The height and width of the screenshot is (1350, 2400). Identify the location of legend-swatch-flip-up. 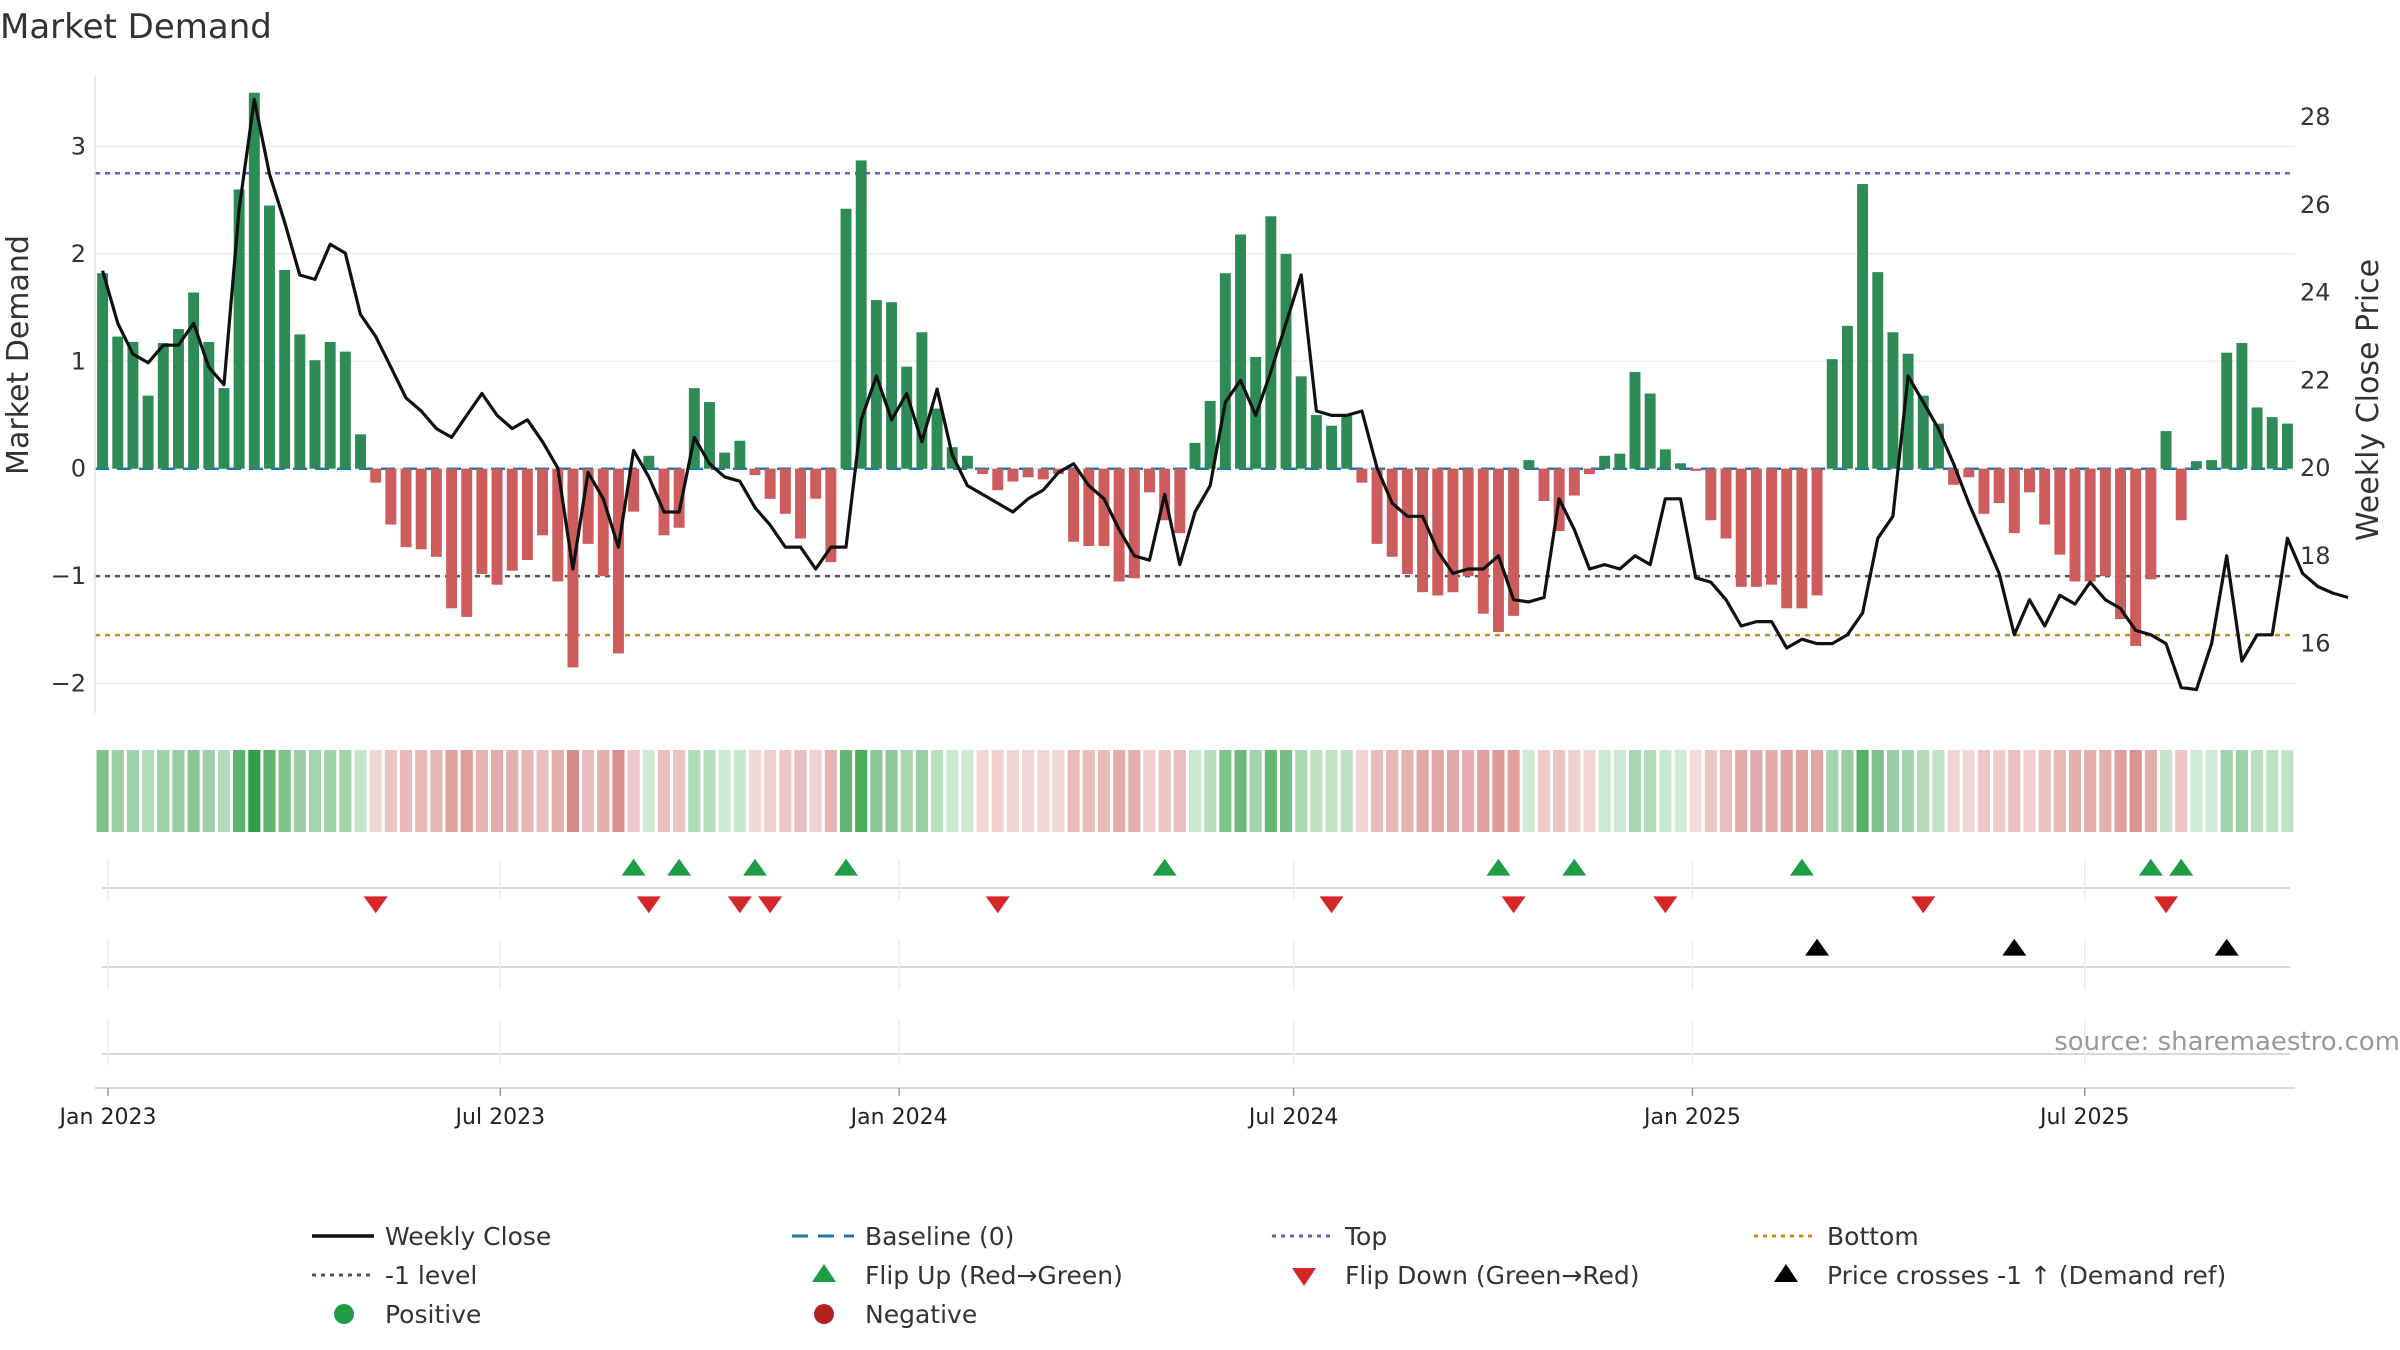
(824, 1273).